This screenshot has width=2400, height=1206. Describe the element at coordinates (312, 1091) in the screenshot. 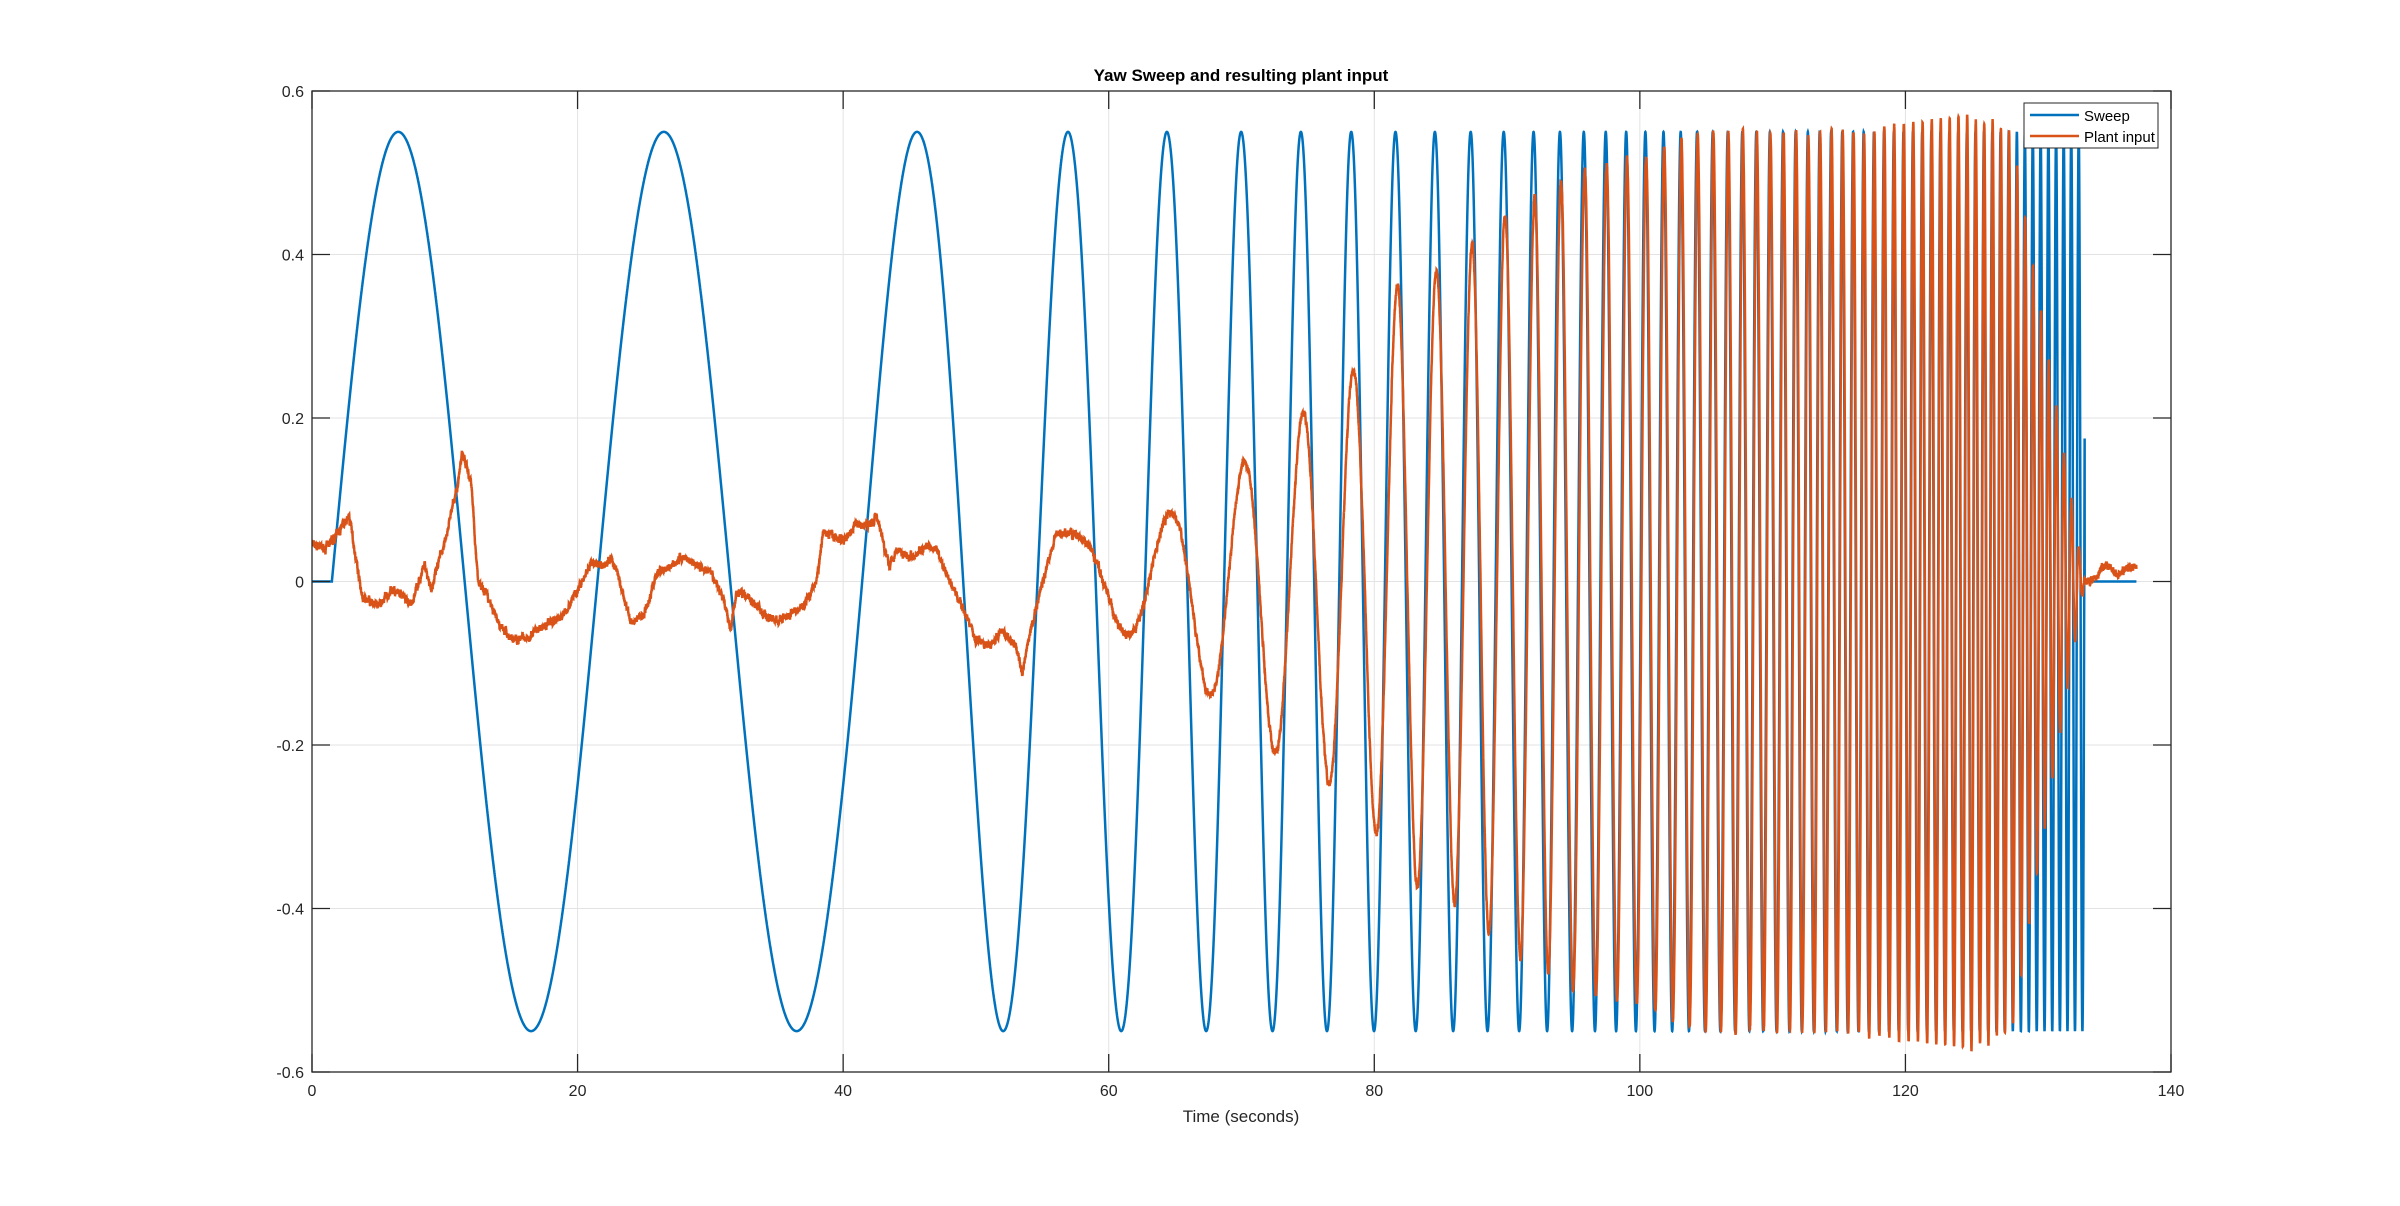

I see `x-tick-label: 0` at that location.